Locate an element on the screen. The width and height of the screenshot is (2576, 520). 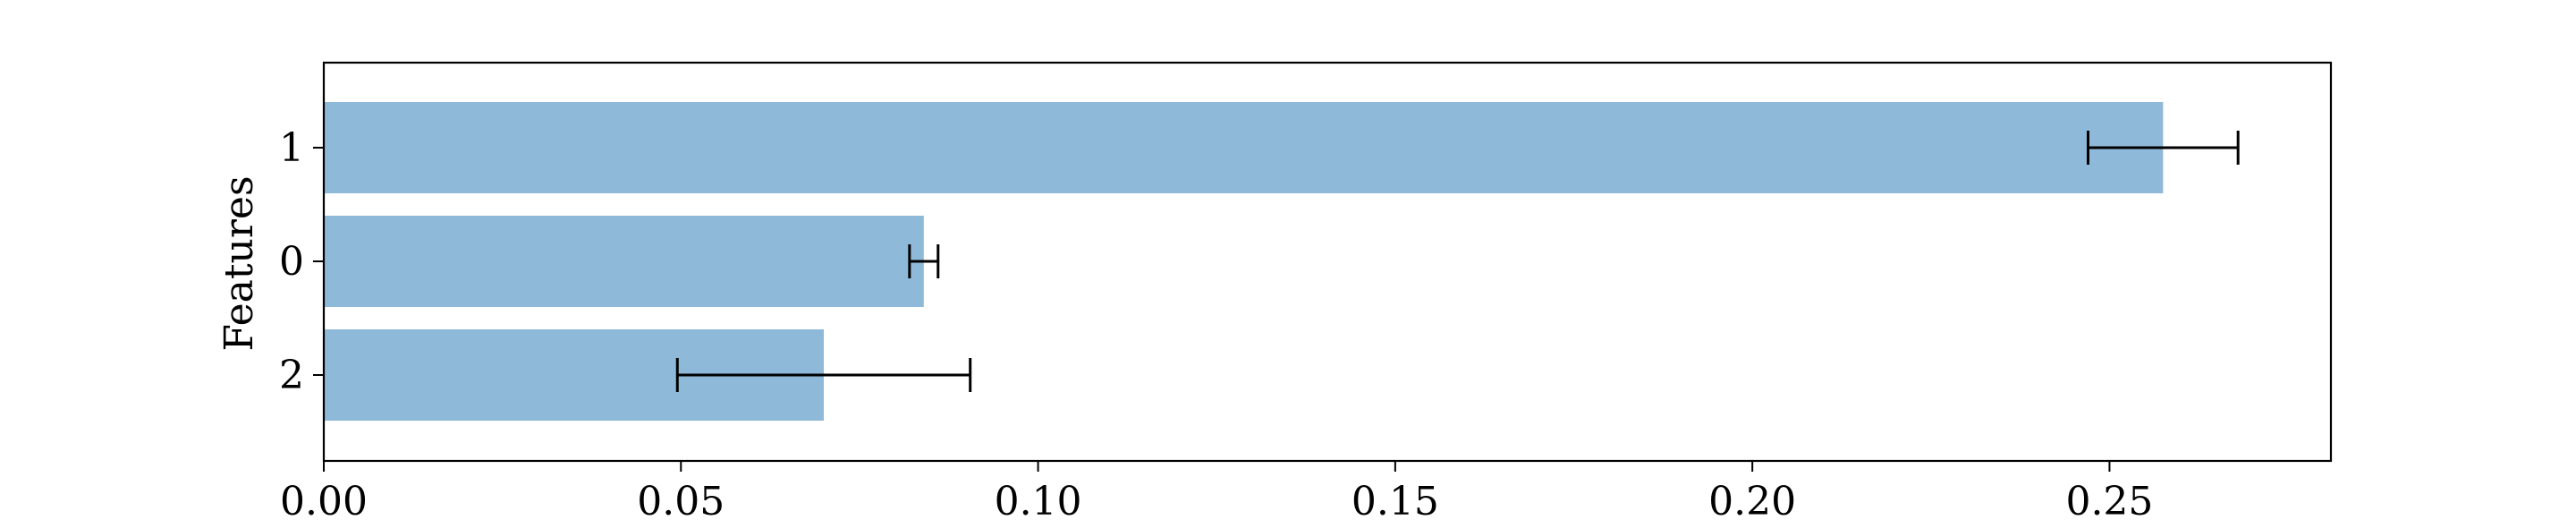
y-axis-ticks: 1 0 2 is located at coordinates (301, 261).